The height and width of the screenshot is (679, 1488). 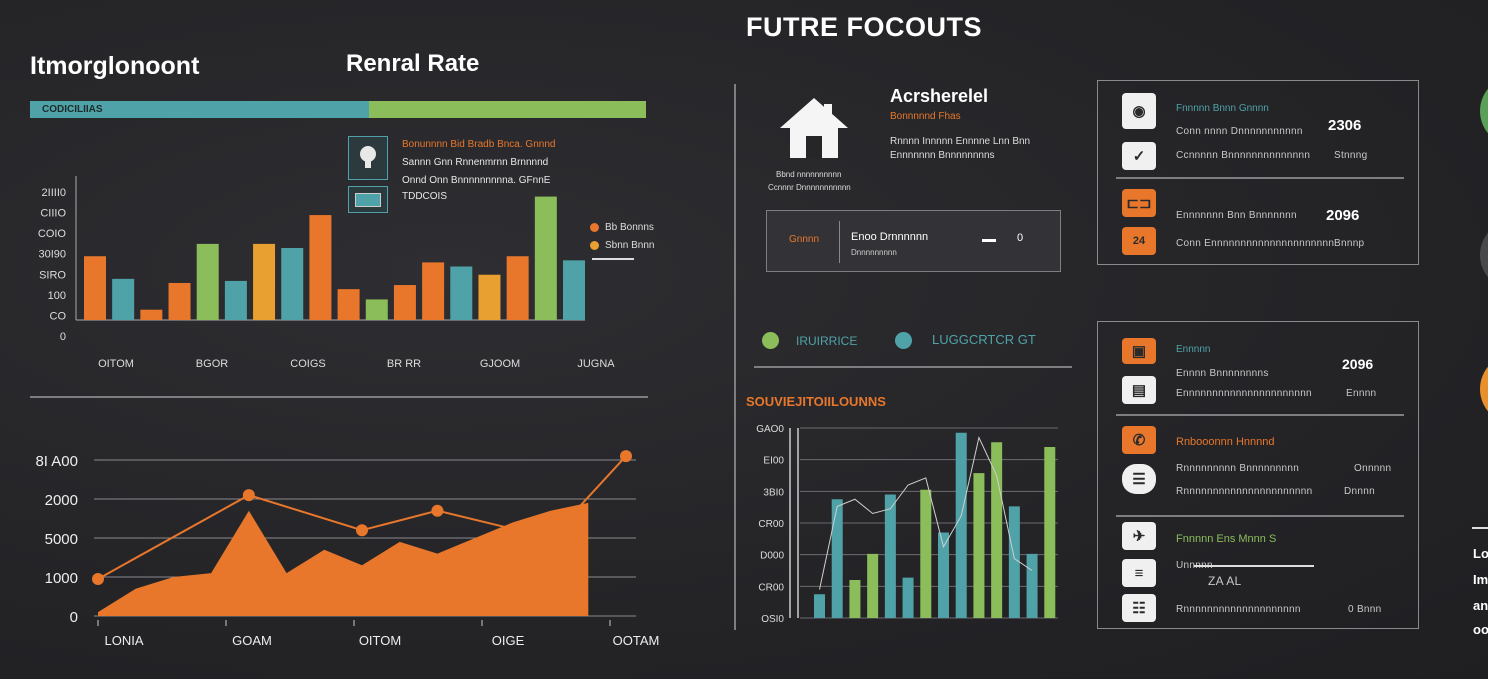 What do you see at coordinates (1351, 155) in the screenshot?
I see `stats1-value-2: Stnnng` at bounding box center [1351, 155].